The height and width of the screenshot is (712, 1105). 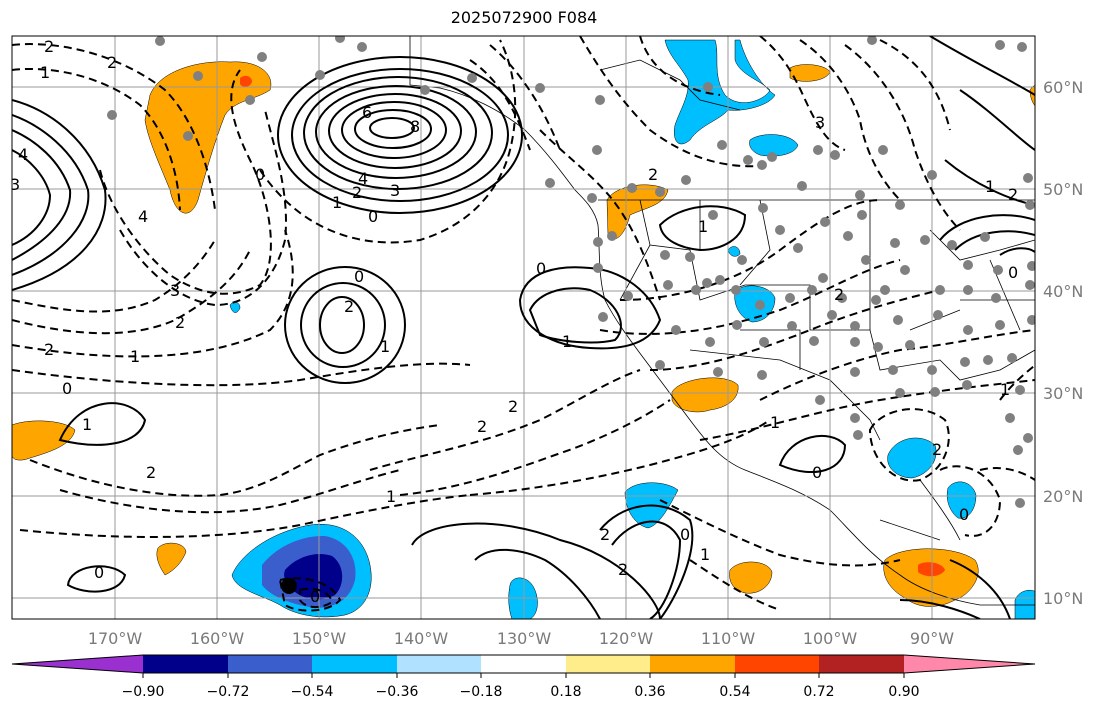 I want to click on lat-label: 10°N, so click(x=1063, y=598).